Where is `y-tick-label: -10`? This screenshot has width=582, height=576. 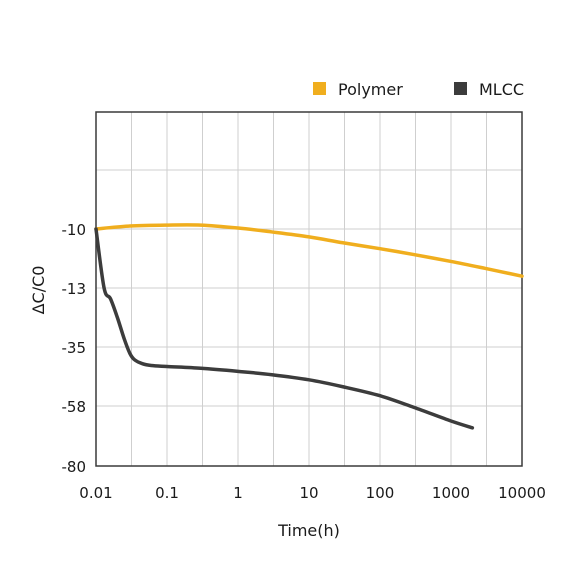 y-tick-label: -10 is located at coordinates (74, 230).